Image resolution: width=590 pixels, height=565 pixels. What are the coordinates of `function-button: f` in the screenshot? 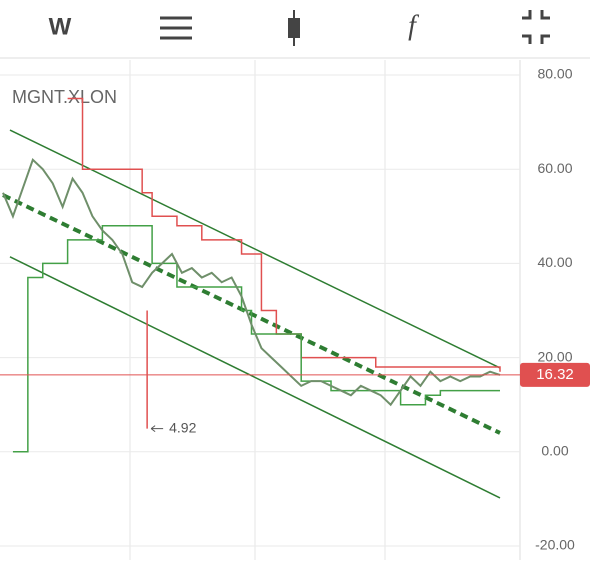 It's located at (413, 25).